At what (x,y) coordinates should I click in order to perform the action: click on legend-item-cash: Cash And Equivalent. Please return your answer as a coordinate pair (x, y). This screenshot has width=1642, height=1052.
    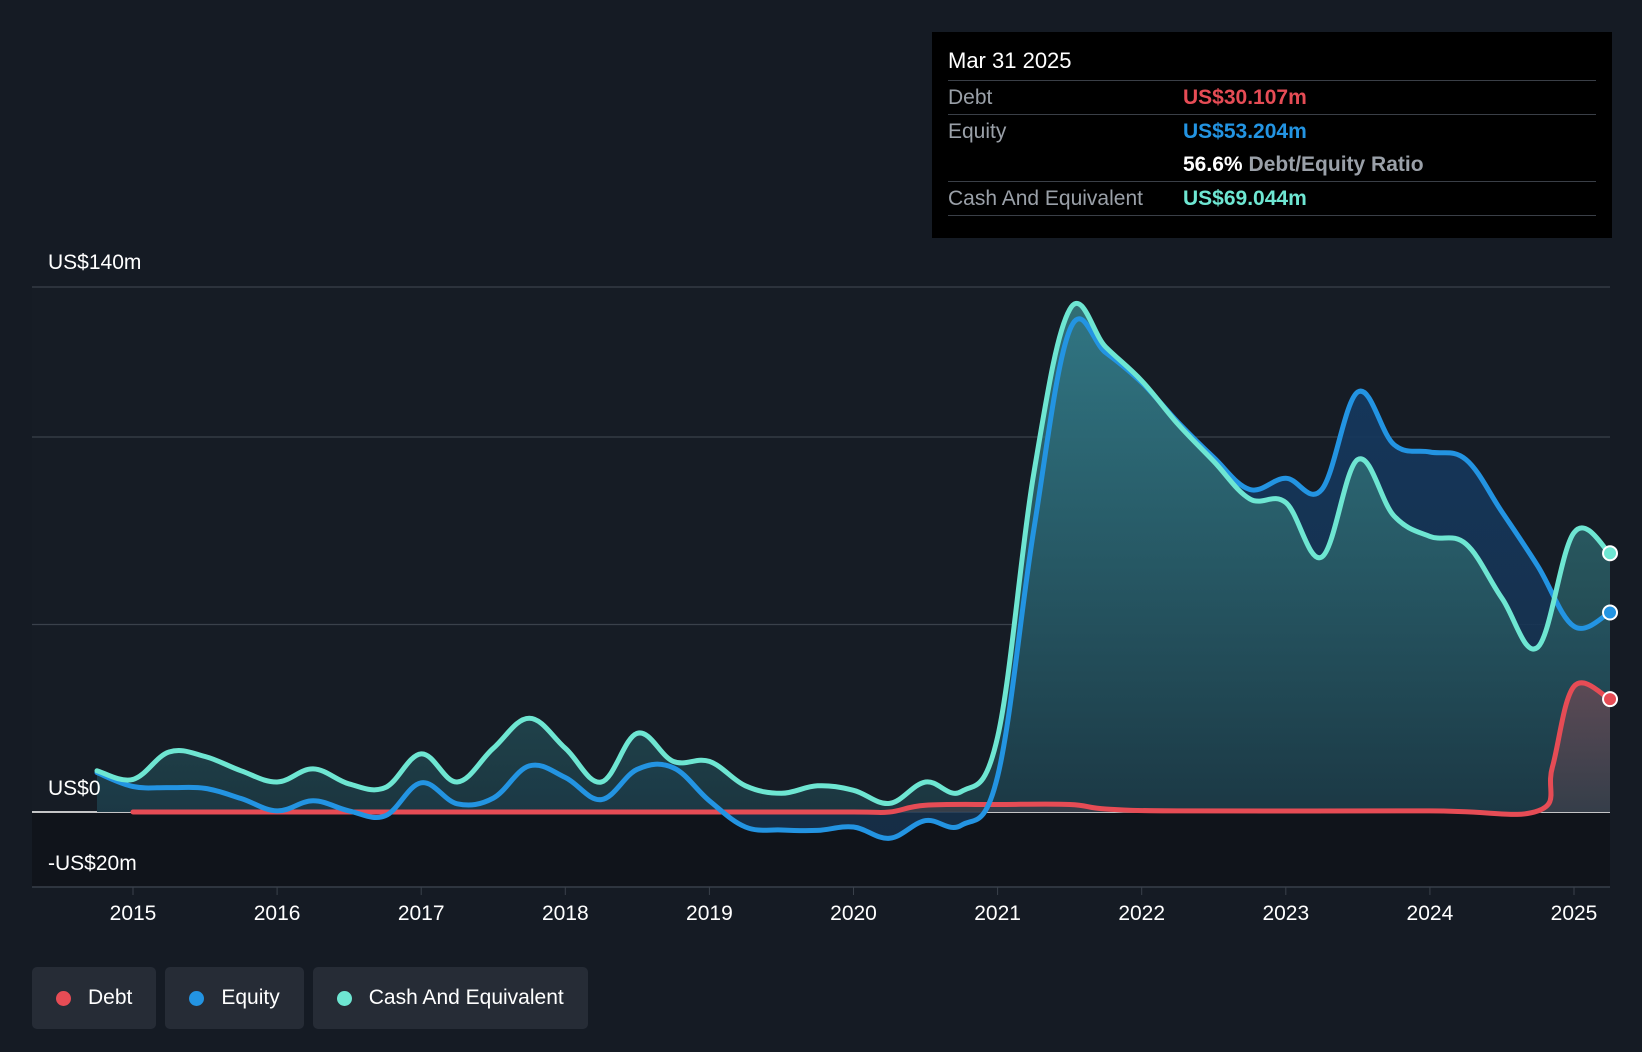
    Looking at the image, I should click on (450, 998).